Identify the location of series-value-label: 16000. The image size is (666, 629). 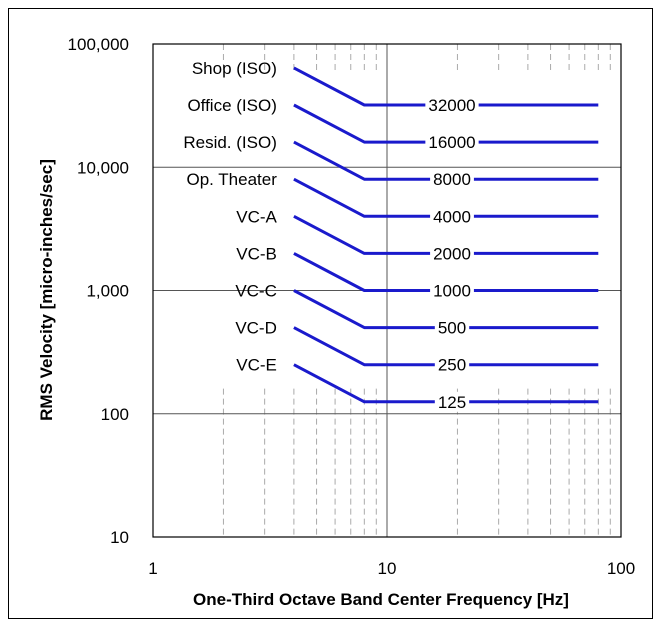
(451, 142).